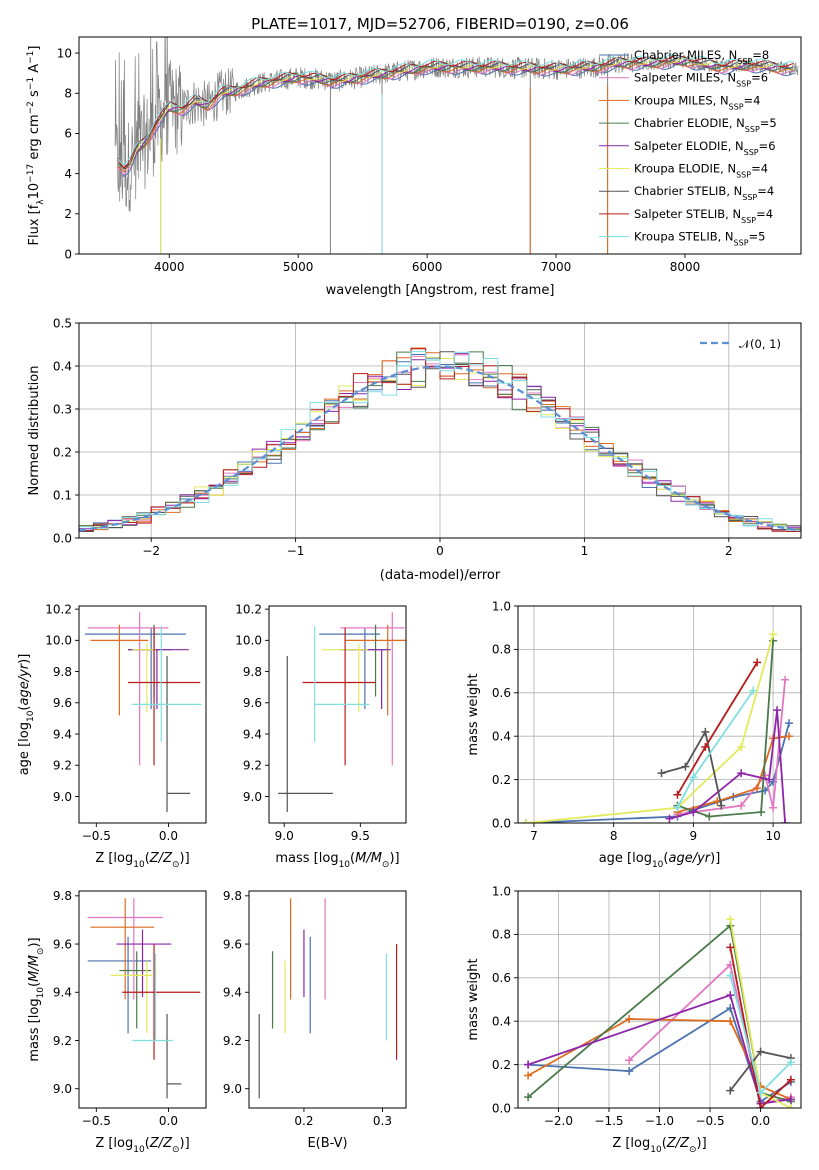 Image resolution: width=819 pixels, height=1170 pixels. I want to click on legend-entry-8: Kroupa STELIB, NSSP=5, so click(699, 239).